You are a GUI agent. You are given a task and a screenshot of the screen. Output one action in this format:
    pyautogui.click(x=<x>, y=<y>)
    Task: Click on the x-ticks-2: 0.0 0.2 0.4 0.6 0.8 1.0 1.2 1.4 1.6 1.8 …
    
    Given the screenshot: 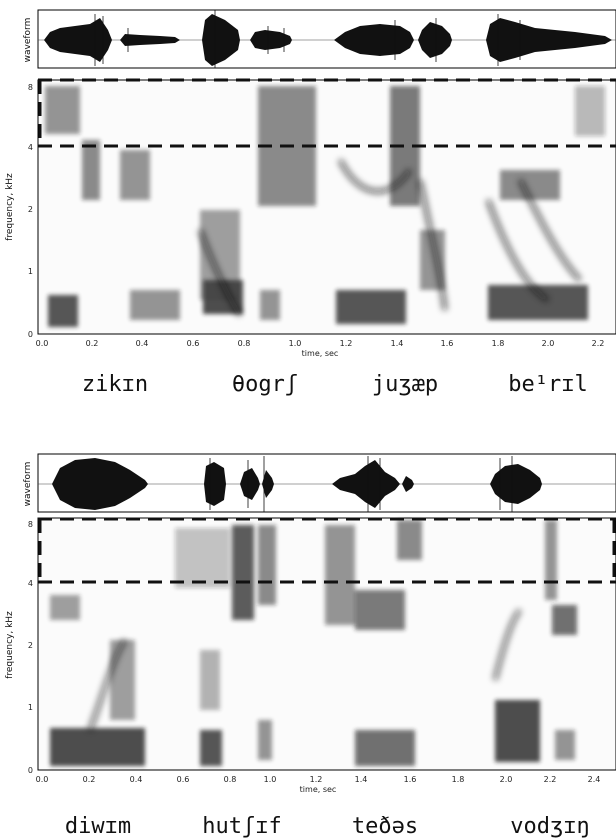 What is the action you would take?
    pyautogui.click(x=318, y=779)
    